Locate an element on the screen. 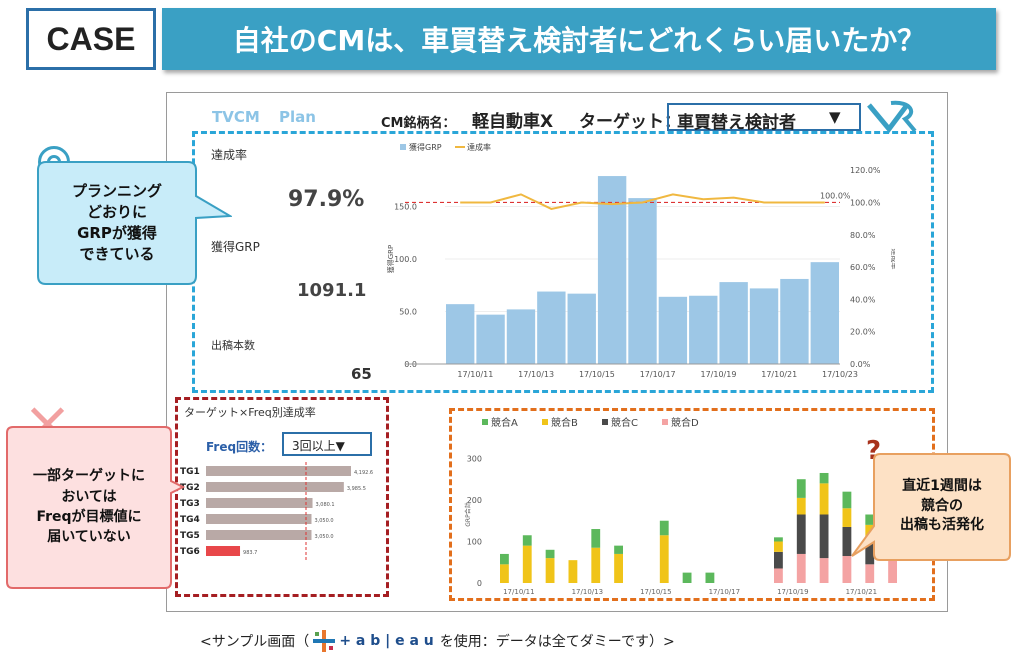  planning-callout: プランニング どおりに GRPが獲得 できている is located at coordinates (116, 222).